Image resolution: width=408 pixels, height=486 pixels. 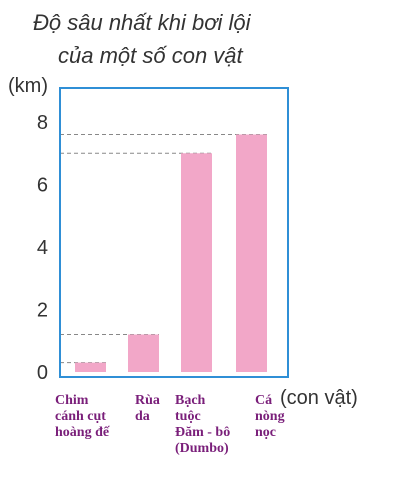 I want to click on y-tick-label: 4, so click(x=42, y=248).